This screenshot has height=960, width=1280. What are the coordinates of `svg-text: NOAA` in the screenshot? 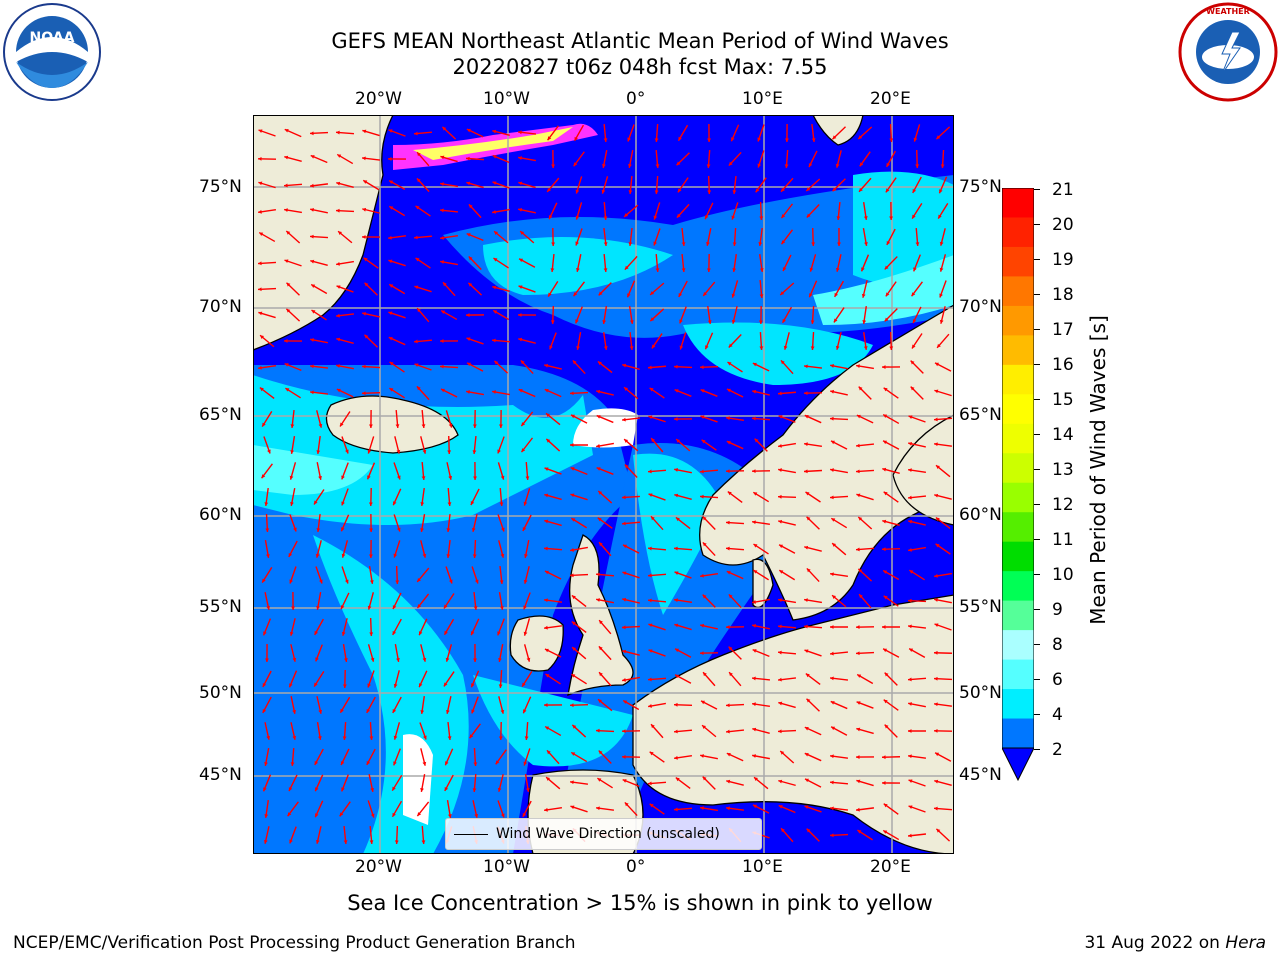 It's located at (52, 38).